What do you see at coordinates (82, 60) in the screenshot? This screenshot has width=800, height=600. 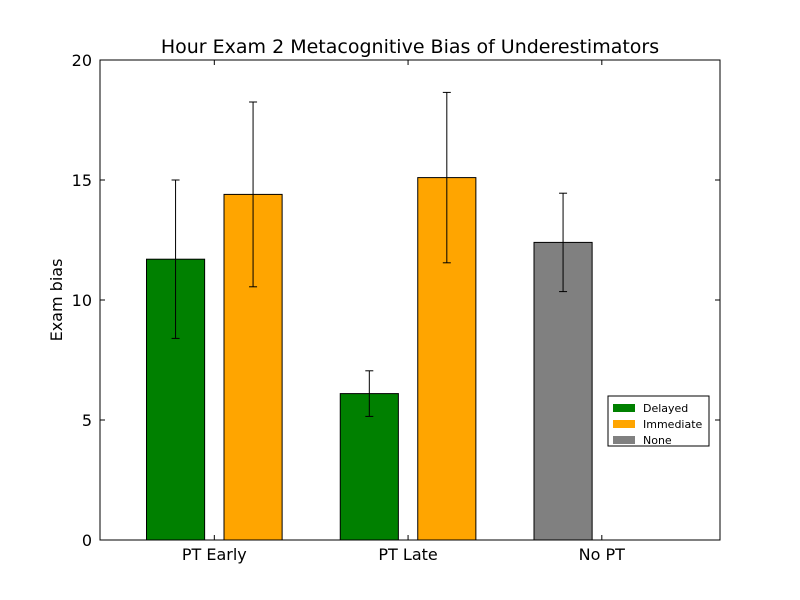 I see `y-tick-label: 20` at bounding box center [82, 60].